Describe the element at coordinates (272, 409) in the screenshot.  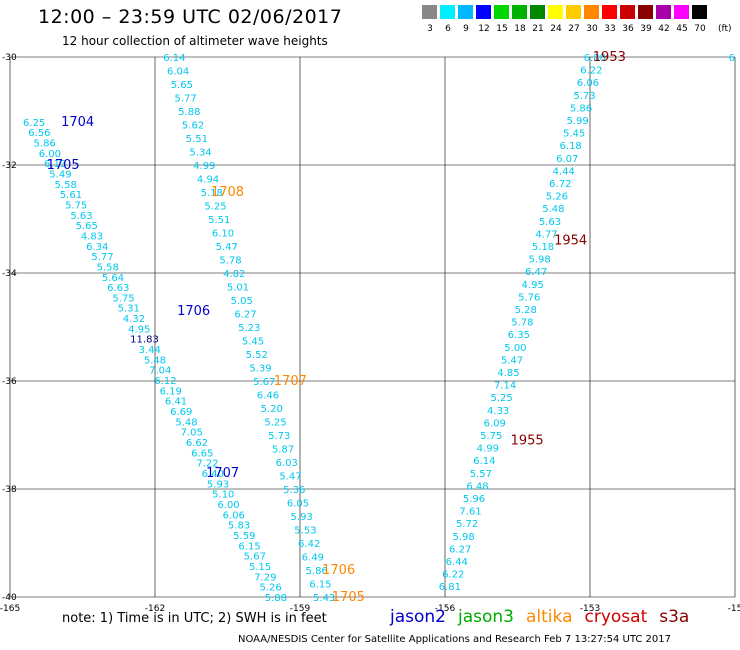
I see `wave-height-value: 5.20` at that location.